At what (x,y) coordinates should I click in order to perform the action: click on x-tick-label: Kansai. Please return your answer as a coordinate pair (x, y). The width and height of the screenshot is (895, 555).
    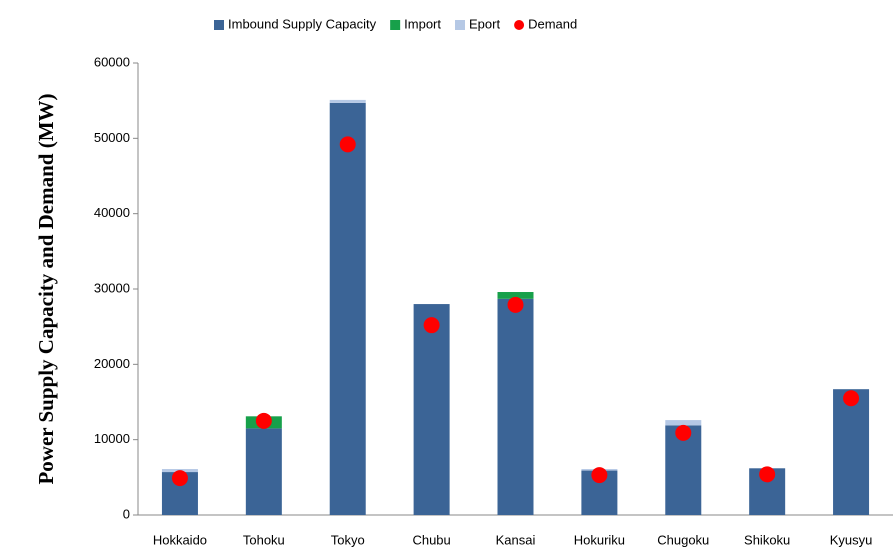
    Looking at the image, I should click on (516, 539).